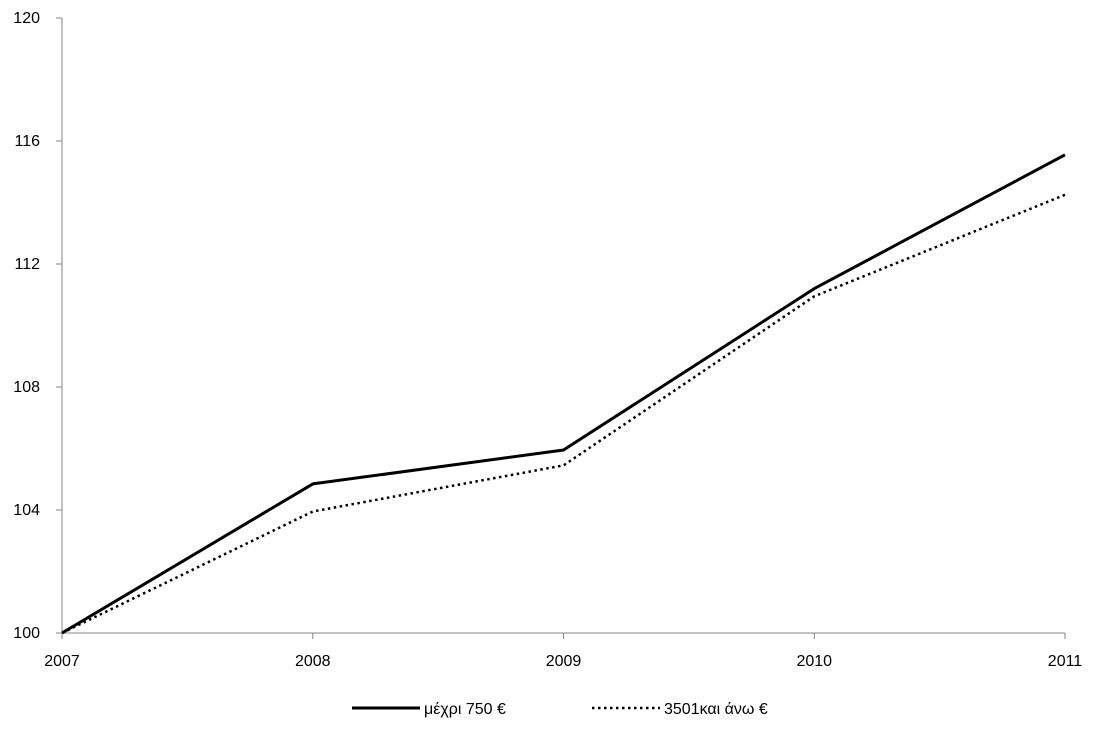 The height and width of the screenshot is (730, 1096). What do you see at coordinates (1065, 661) in the screenshot?
I see `x-tick-label: 2011` at bounding box center [1065, 661].